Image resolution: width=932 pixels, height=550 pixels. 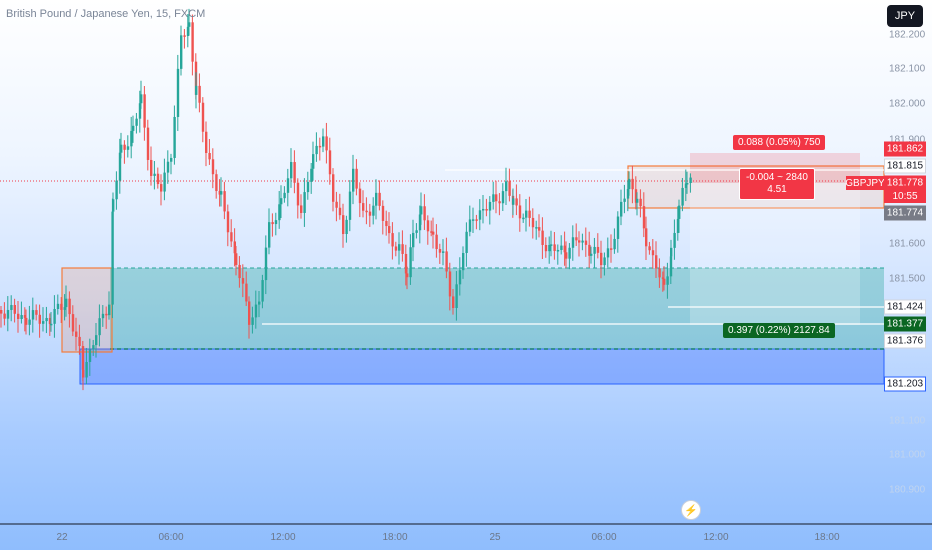 What do you see at coordinates (907, 69) in the screenshot?
I see `y-tick: 182.100` at bounding box center [907, 69].